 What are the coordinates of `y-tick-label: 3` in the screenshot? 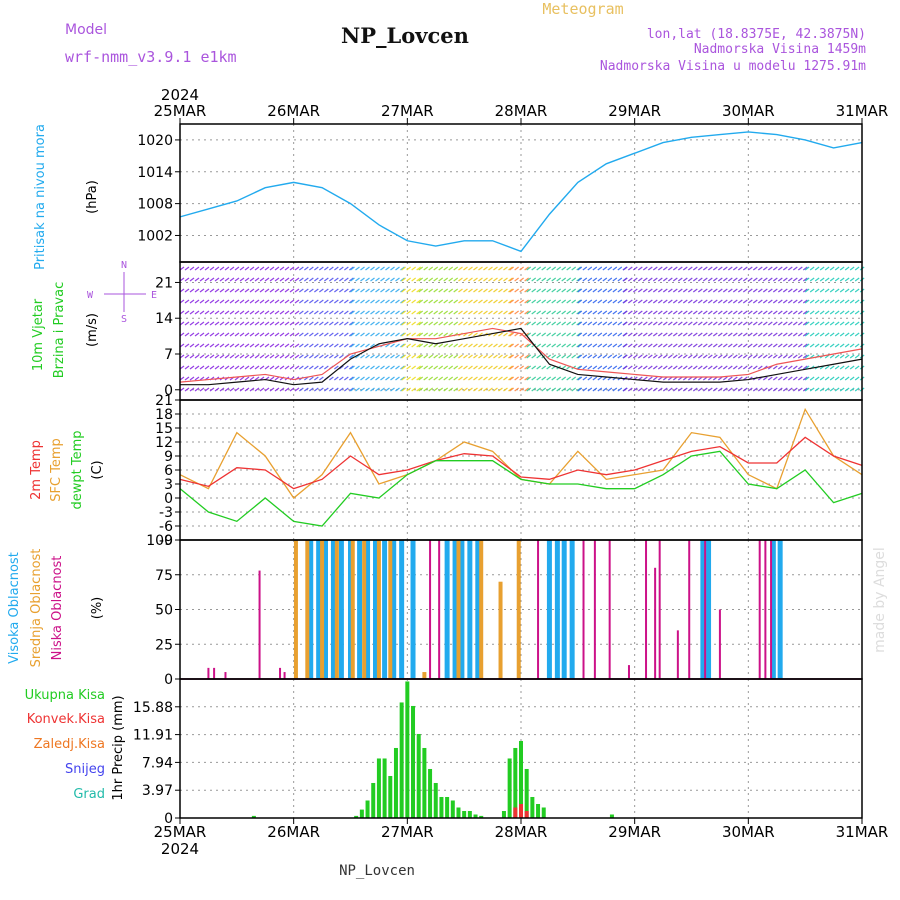 It's located at (168, 485).